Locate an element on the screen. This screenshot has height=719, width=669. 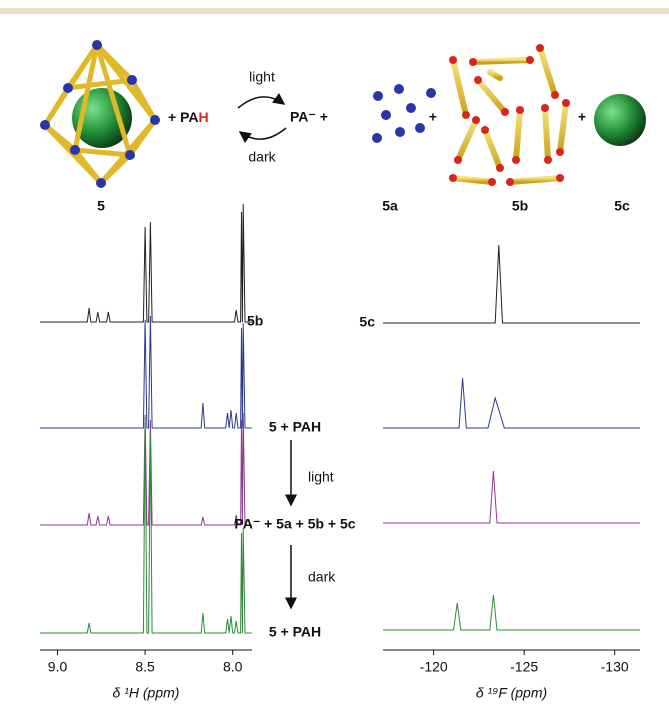
series-label: 5c is located at coordinates (367, 322).